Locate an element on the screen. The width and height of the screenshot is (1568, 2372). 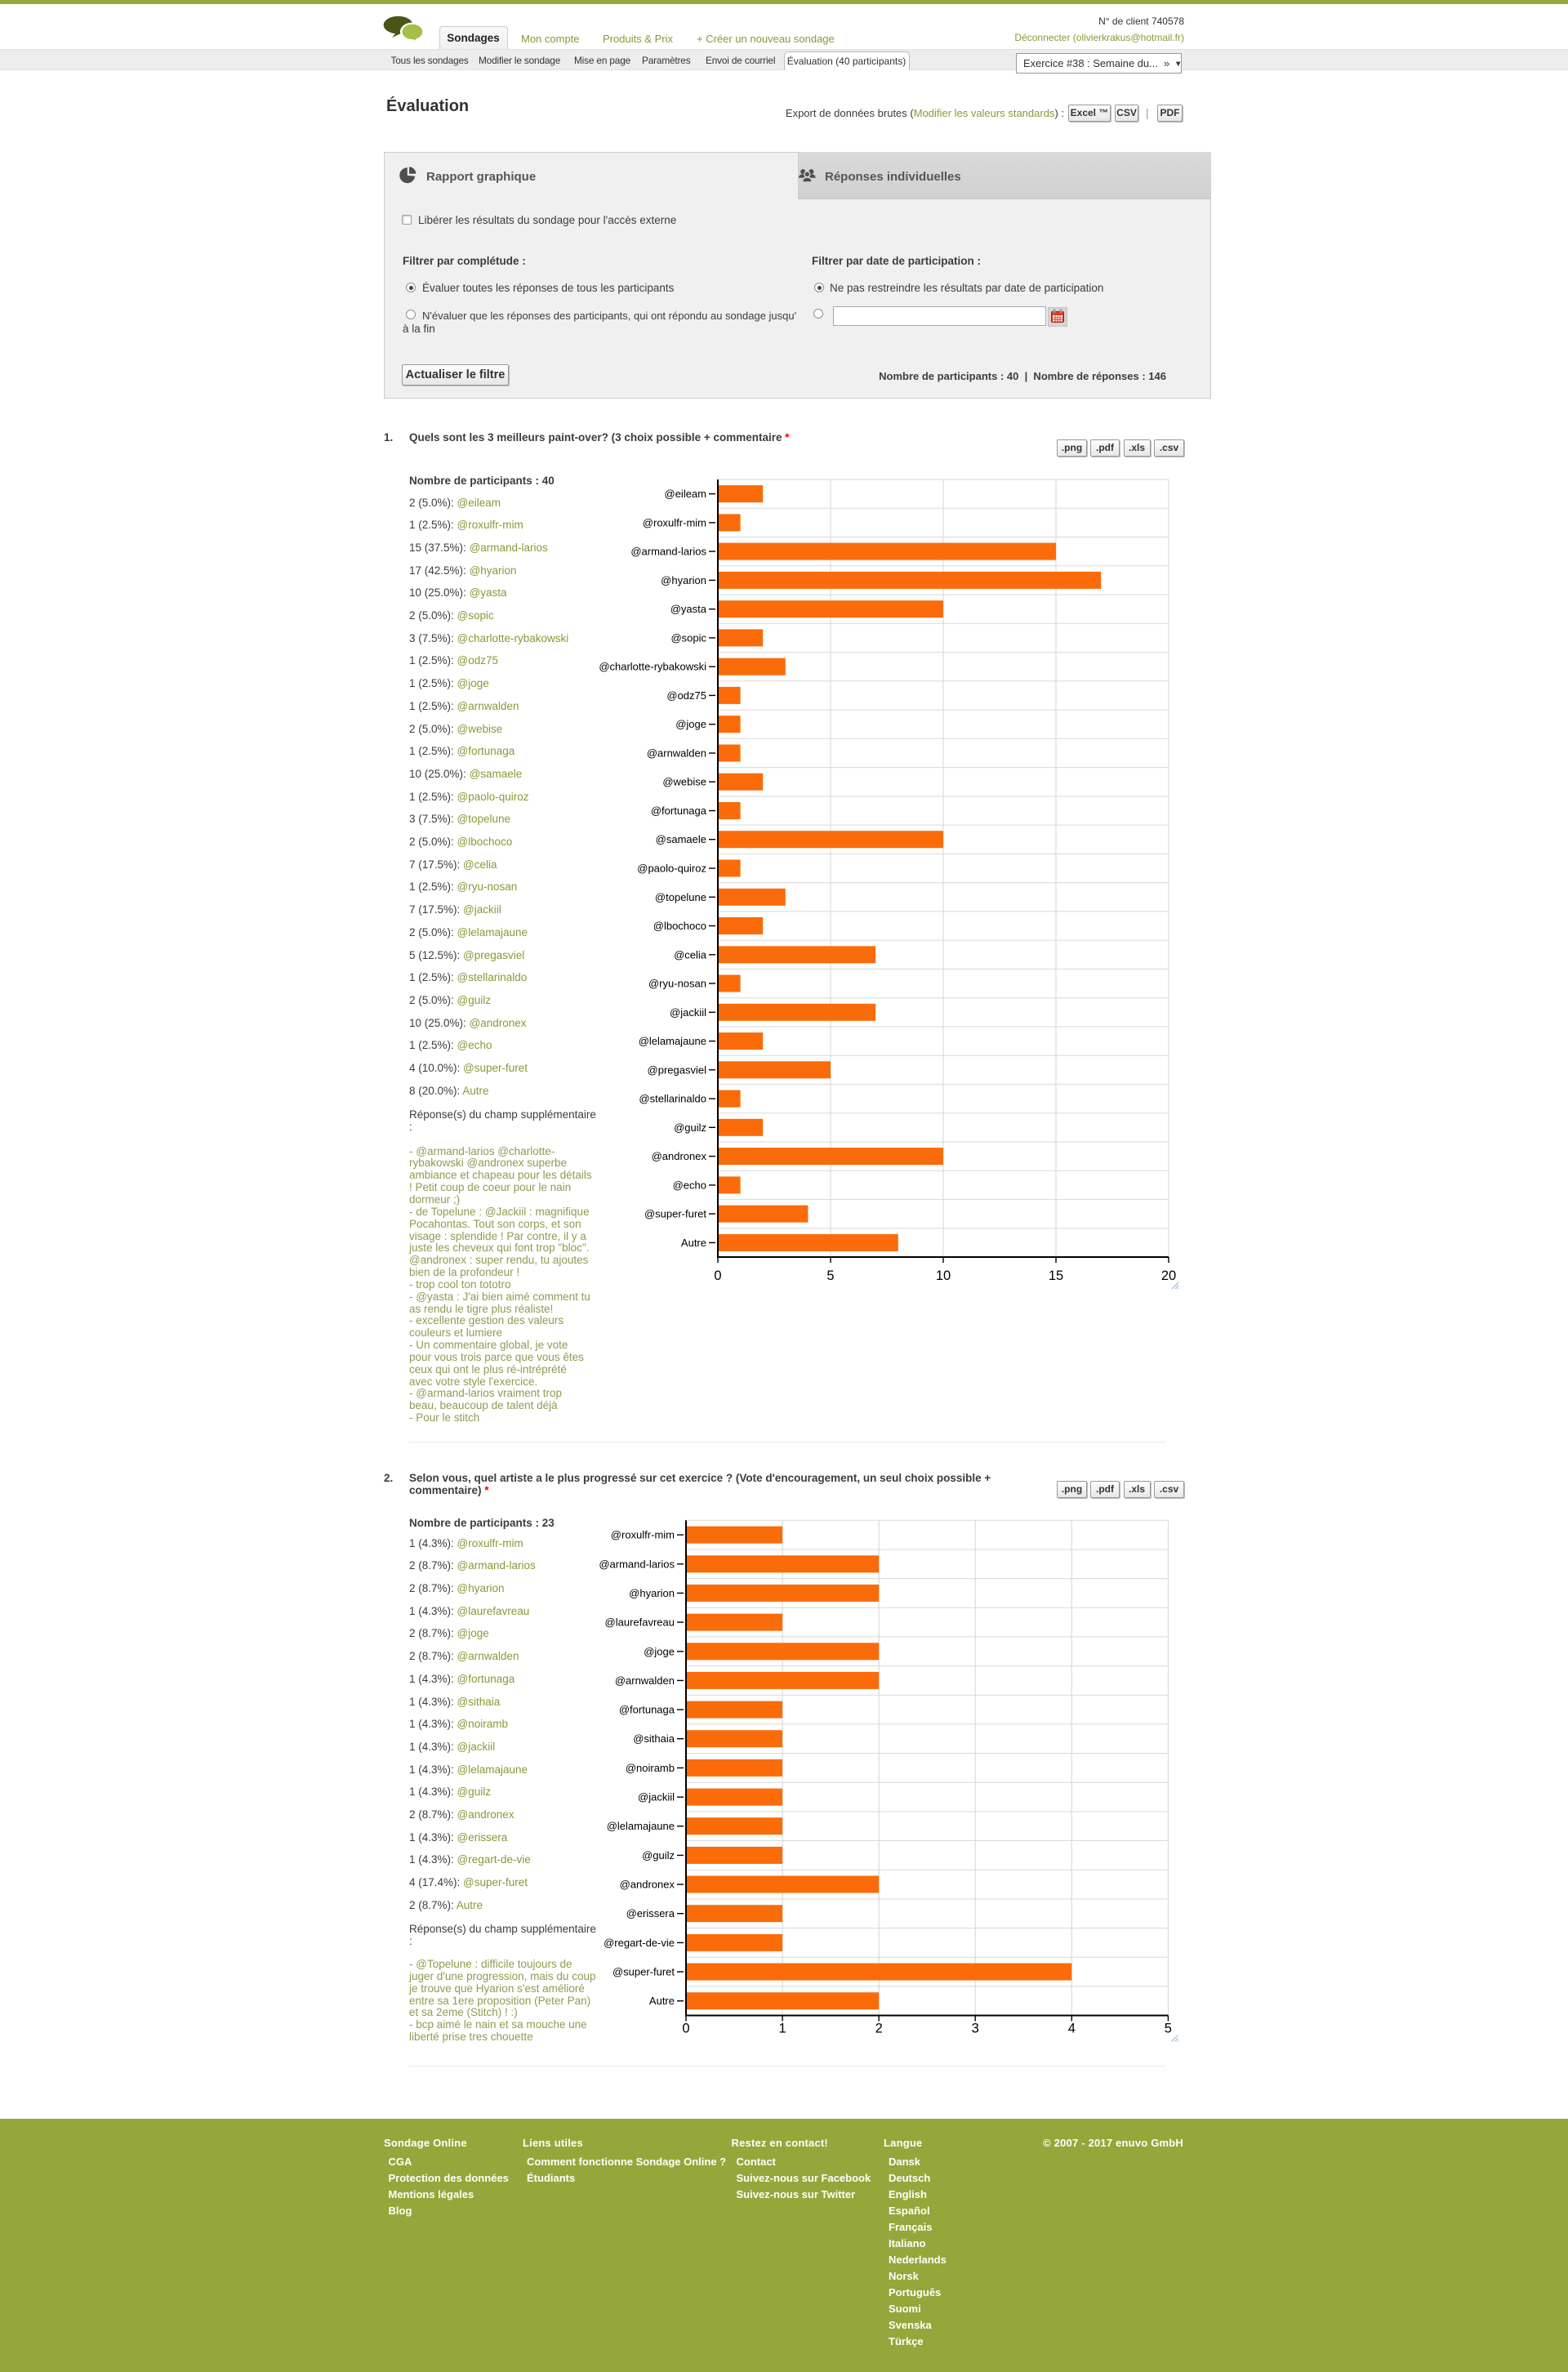
svg-text: 2 is located at coordinates (879, 2028).